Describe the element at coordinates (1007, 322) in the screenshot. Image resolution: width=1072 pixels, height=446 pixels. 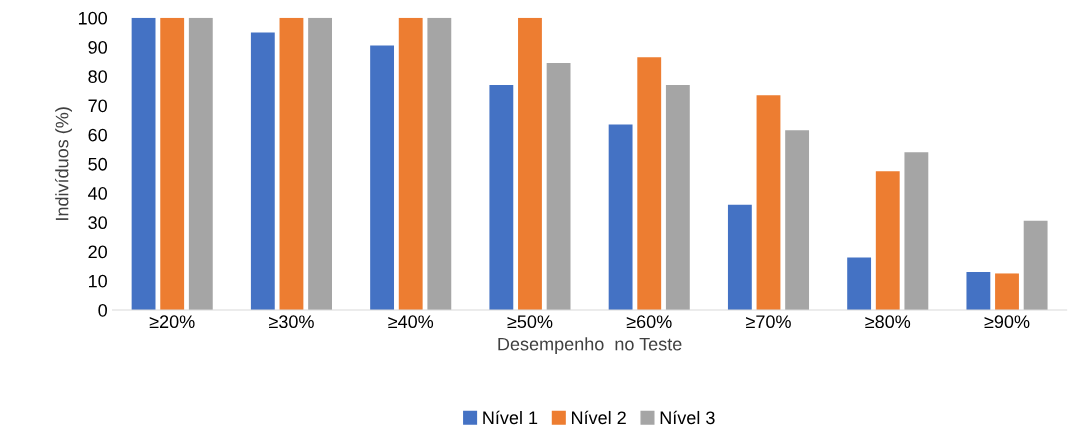
I see `x-tick-label: ≥90%` at that location.